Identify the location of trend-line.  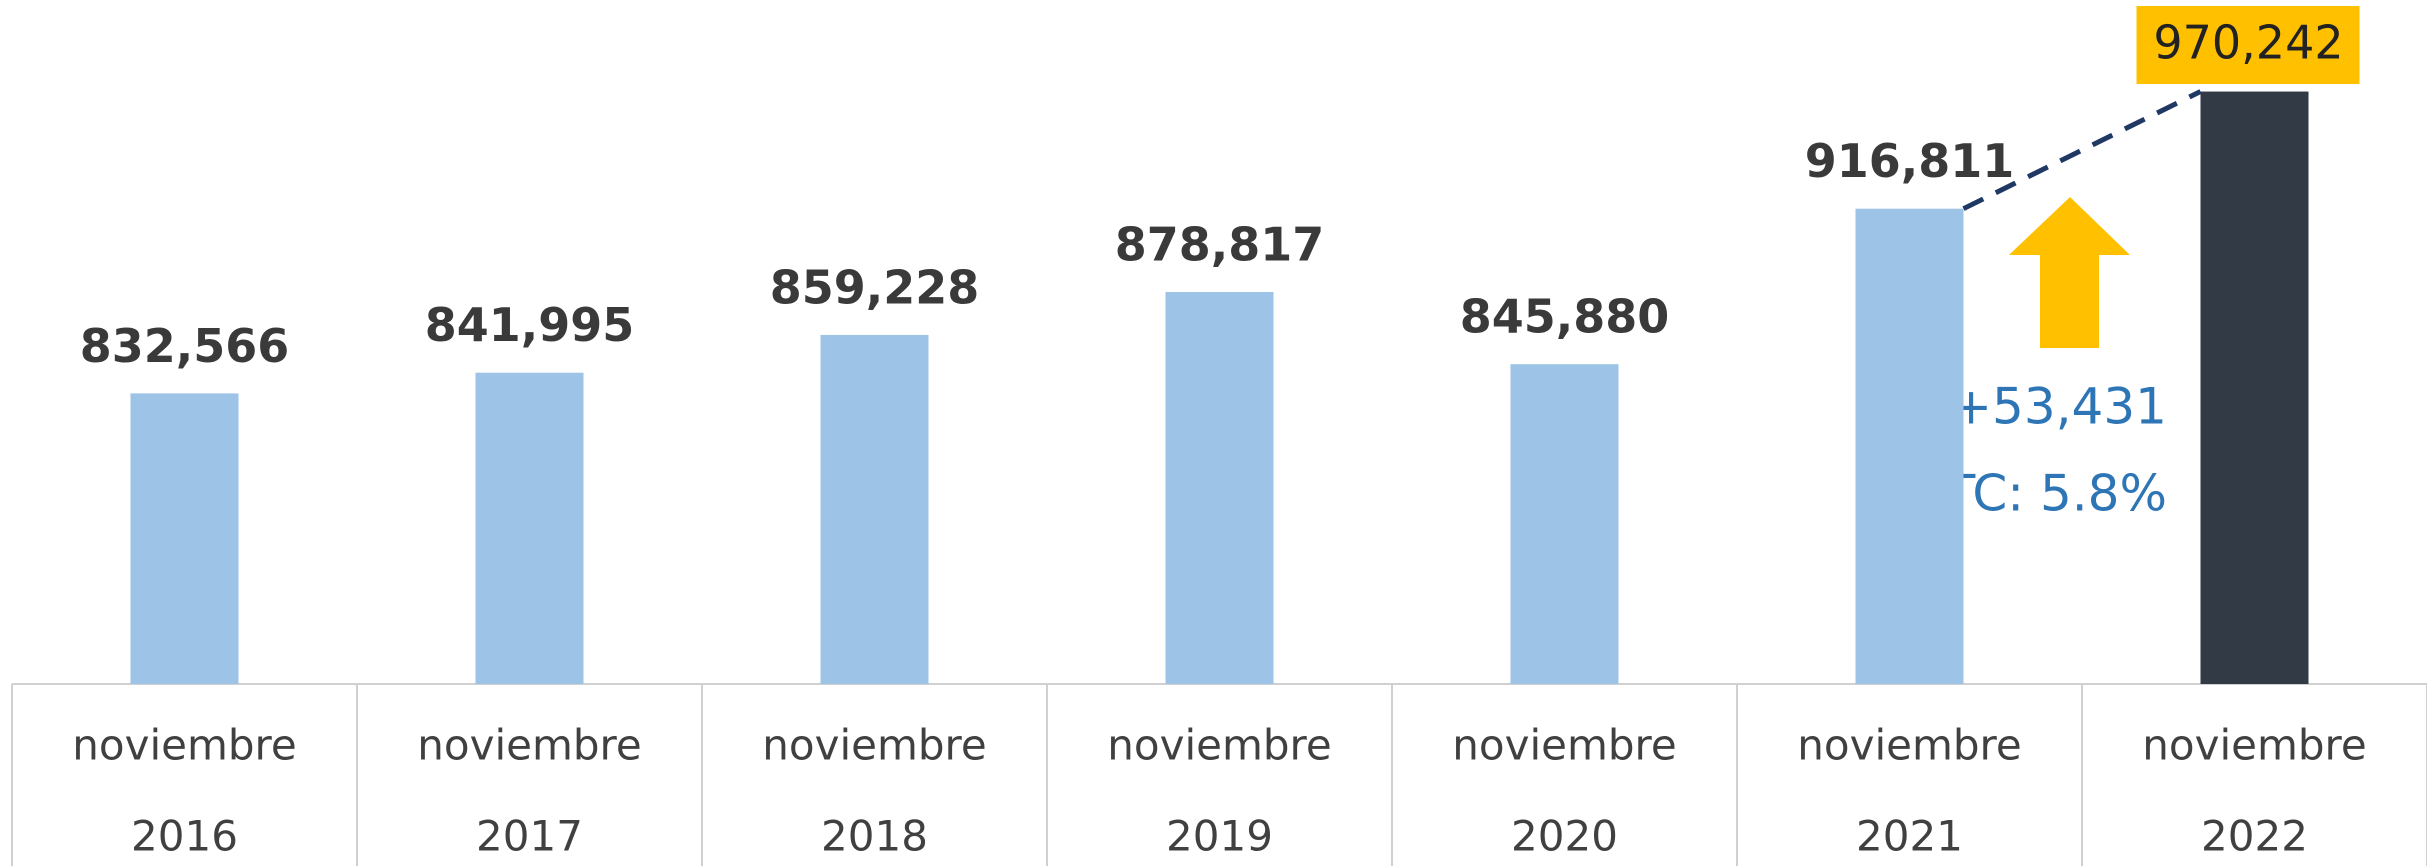
(2082, 150).